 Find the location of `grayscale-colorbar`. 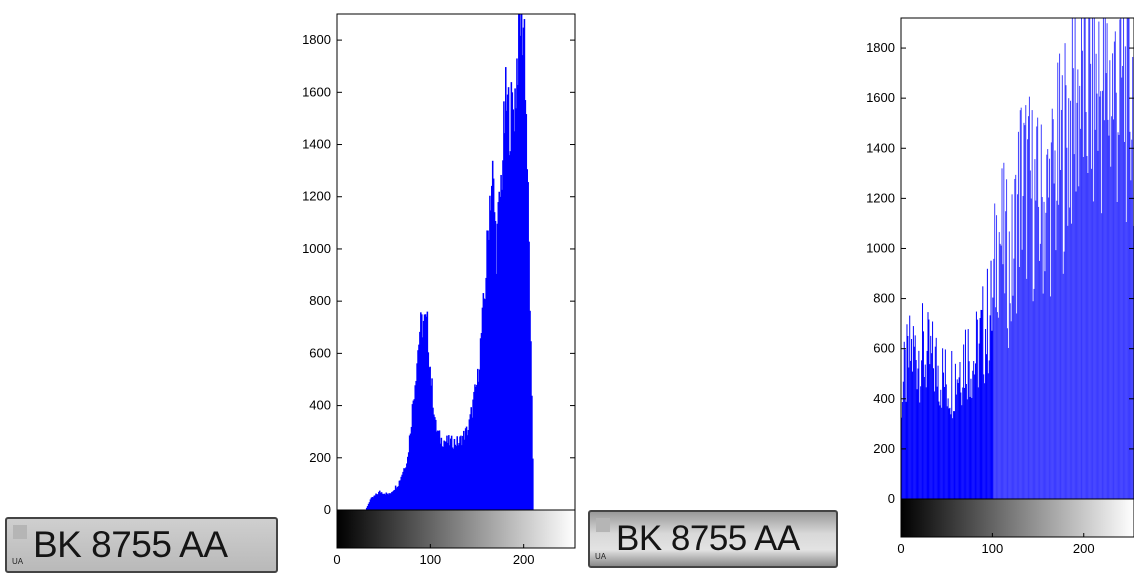

grayscale-colorbar is located at coordinates (456, 529).